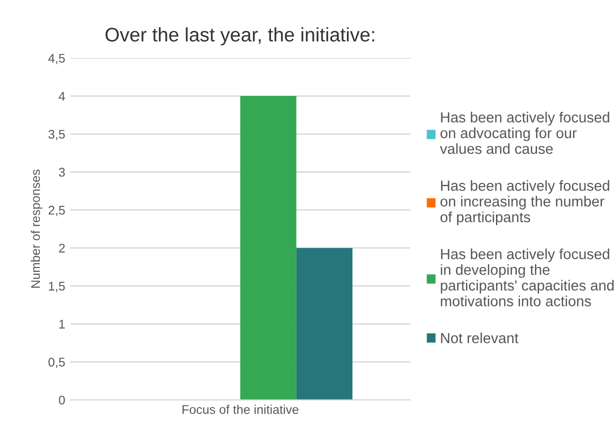  Describe the element at coordinates (61, 172) in the screenshot. I see `y-tick-label: 3` at that location.